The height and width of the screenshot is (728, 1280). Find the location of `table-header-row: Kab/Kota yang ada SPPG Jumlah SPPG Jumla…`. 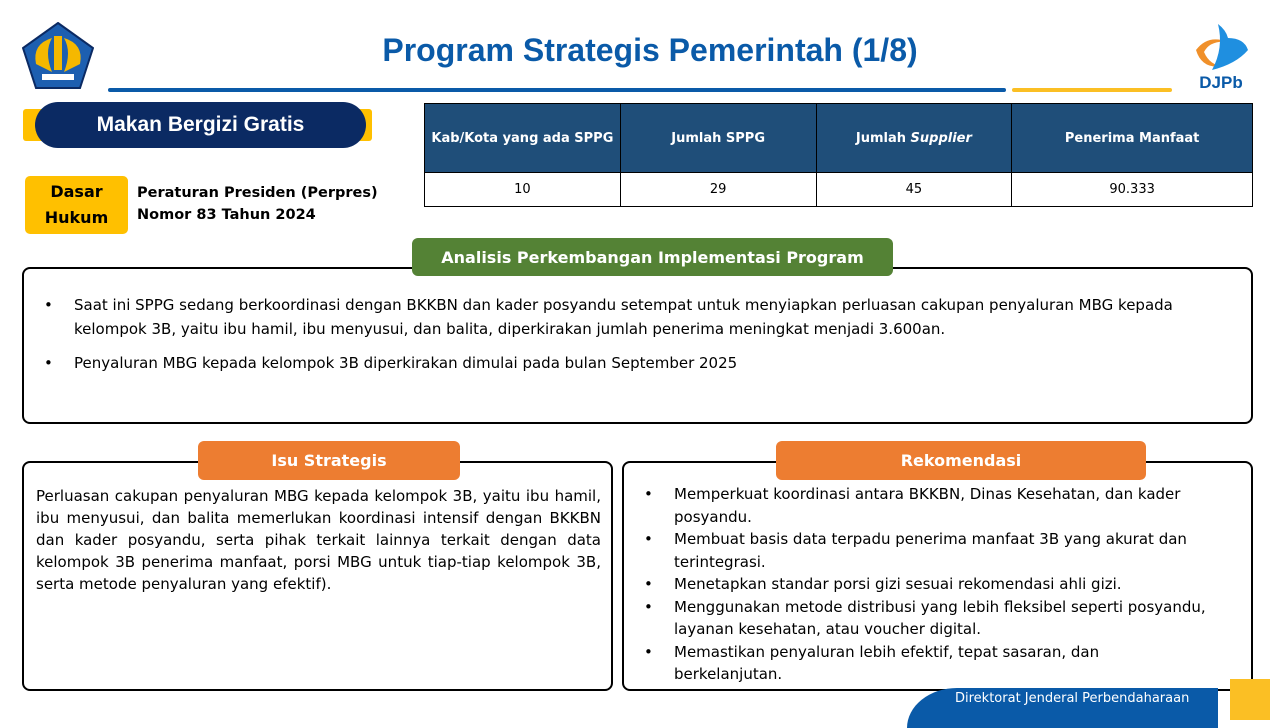

table-header-row: Kab/Kota yang ada SPPG Jumlah SPPG Jumla… is located at coordinates (838, 138).